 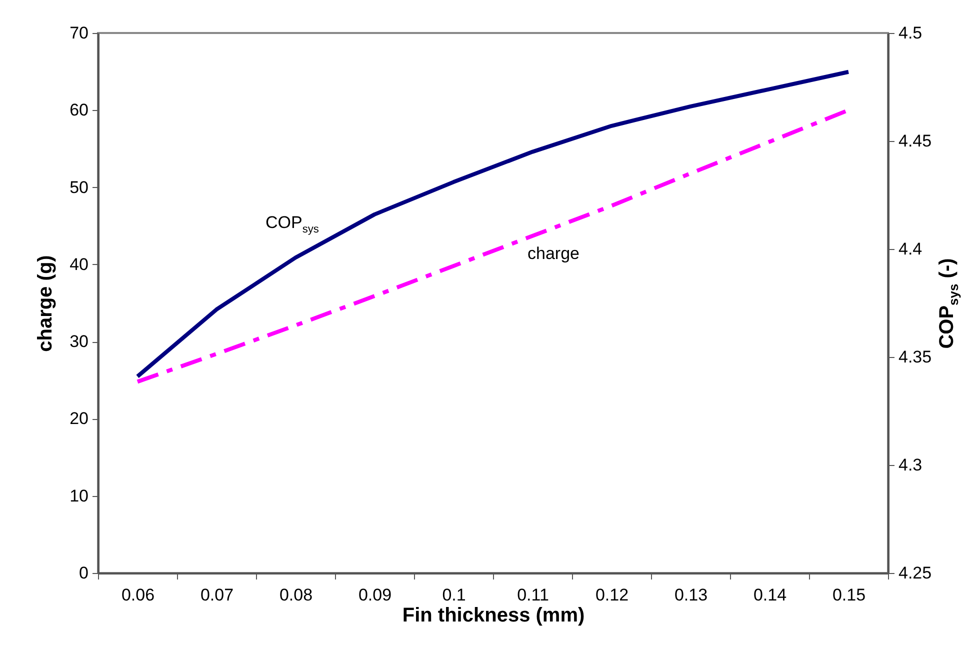 I want to click on y-tick-label: 70, so click(x=79, y=33).